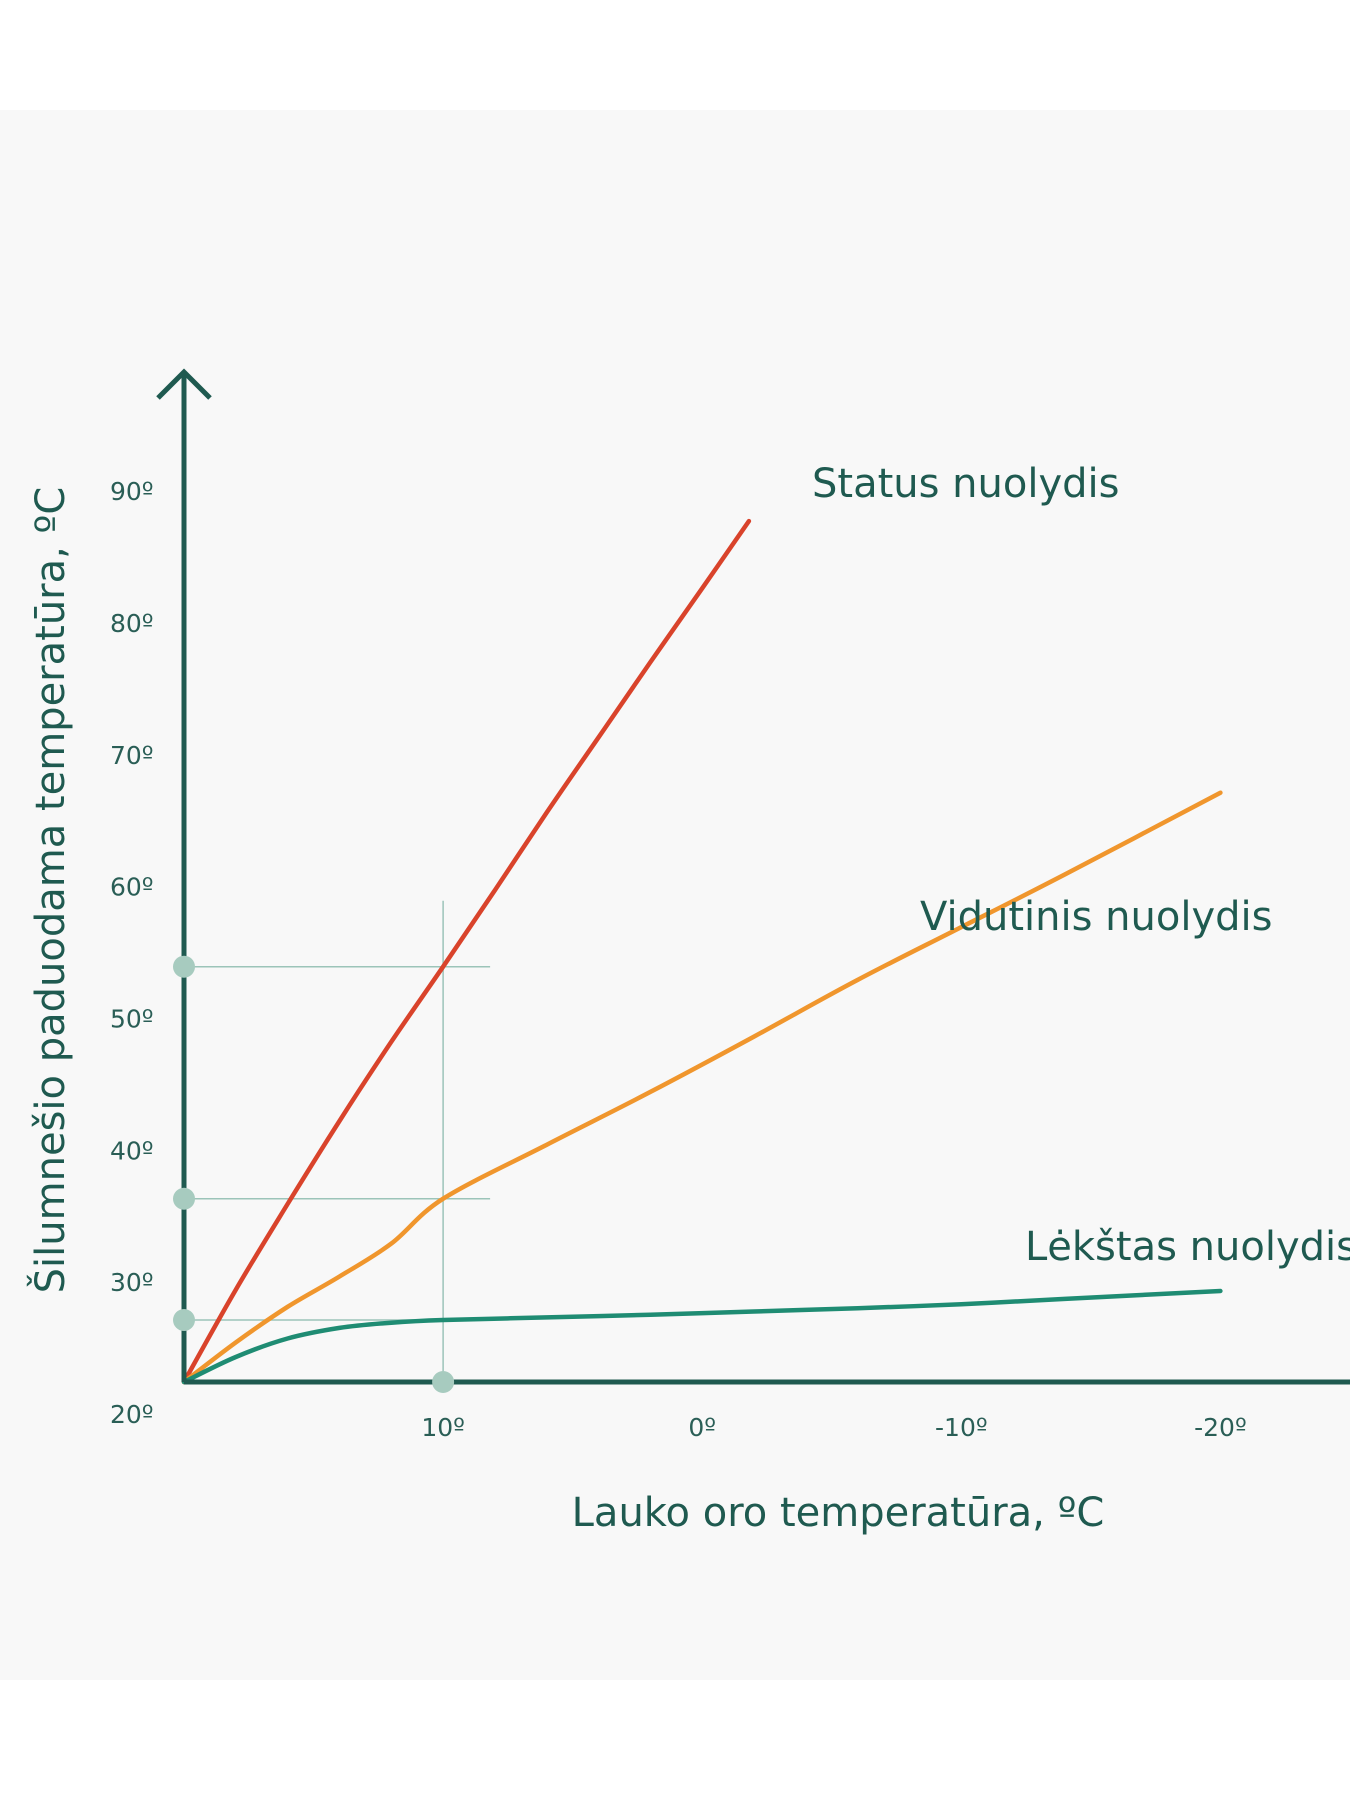  What do you see at coordinates (961, 1427) in the screenshot?
I see `x-tick-label: -10º` at bounding box center [961, 1427].